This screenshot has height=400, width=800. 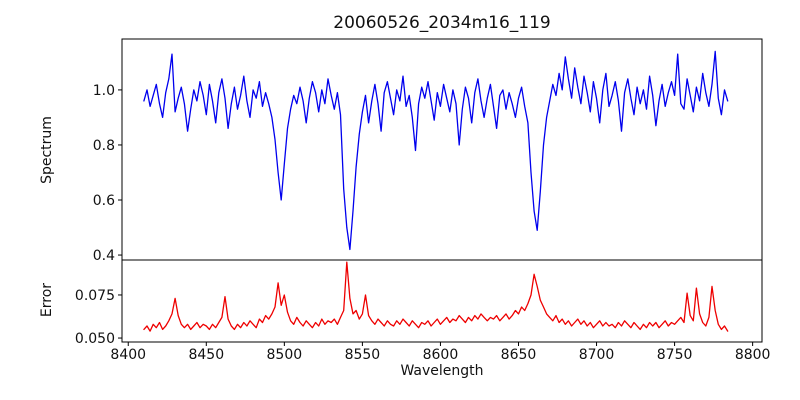 I want to click on error-y-tick-label: 0.050, so click(x=95, y=339).